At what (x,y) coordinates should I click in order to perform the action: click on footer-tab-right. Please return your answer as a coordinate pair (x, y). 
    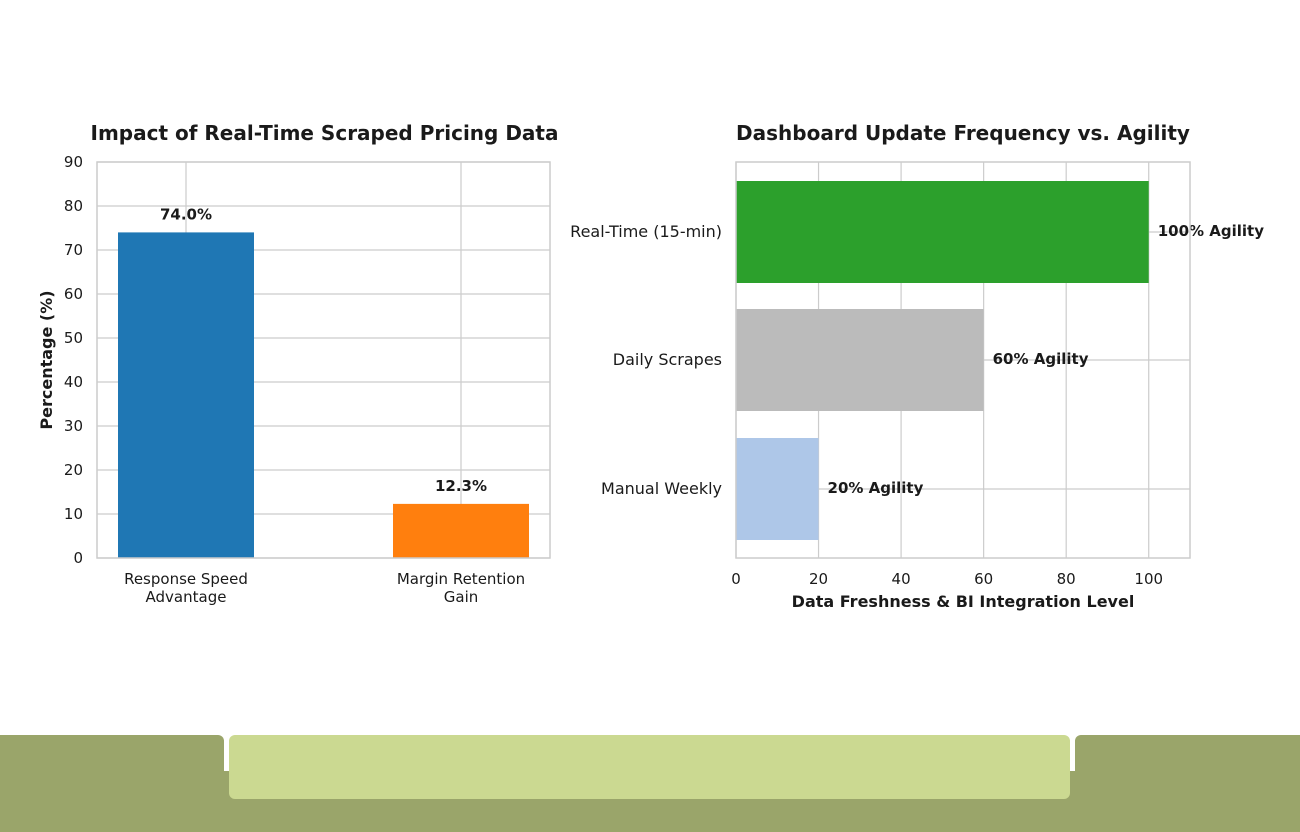
    Looking at the image, I should click on (1187, 755).